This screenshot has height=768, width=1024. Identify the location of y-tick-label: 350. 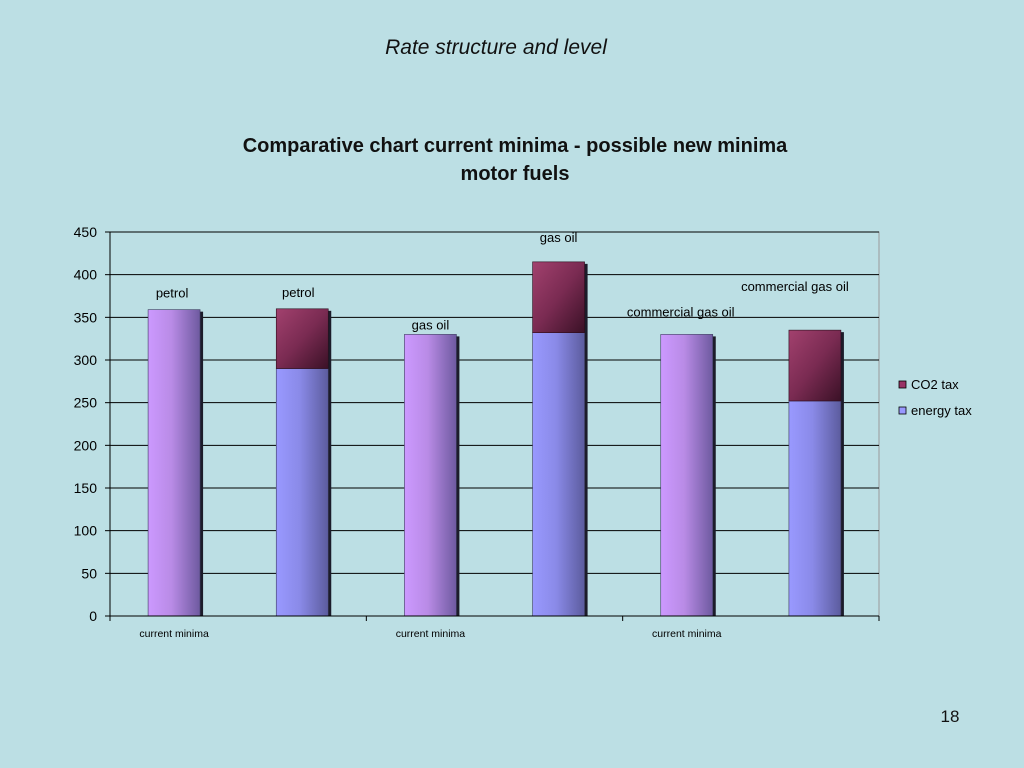
(86, 317).